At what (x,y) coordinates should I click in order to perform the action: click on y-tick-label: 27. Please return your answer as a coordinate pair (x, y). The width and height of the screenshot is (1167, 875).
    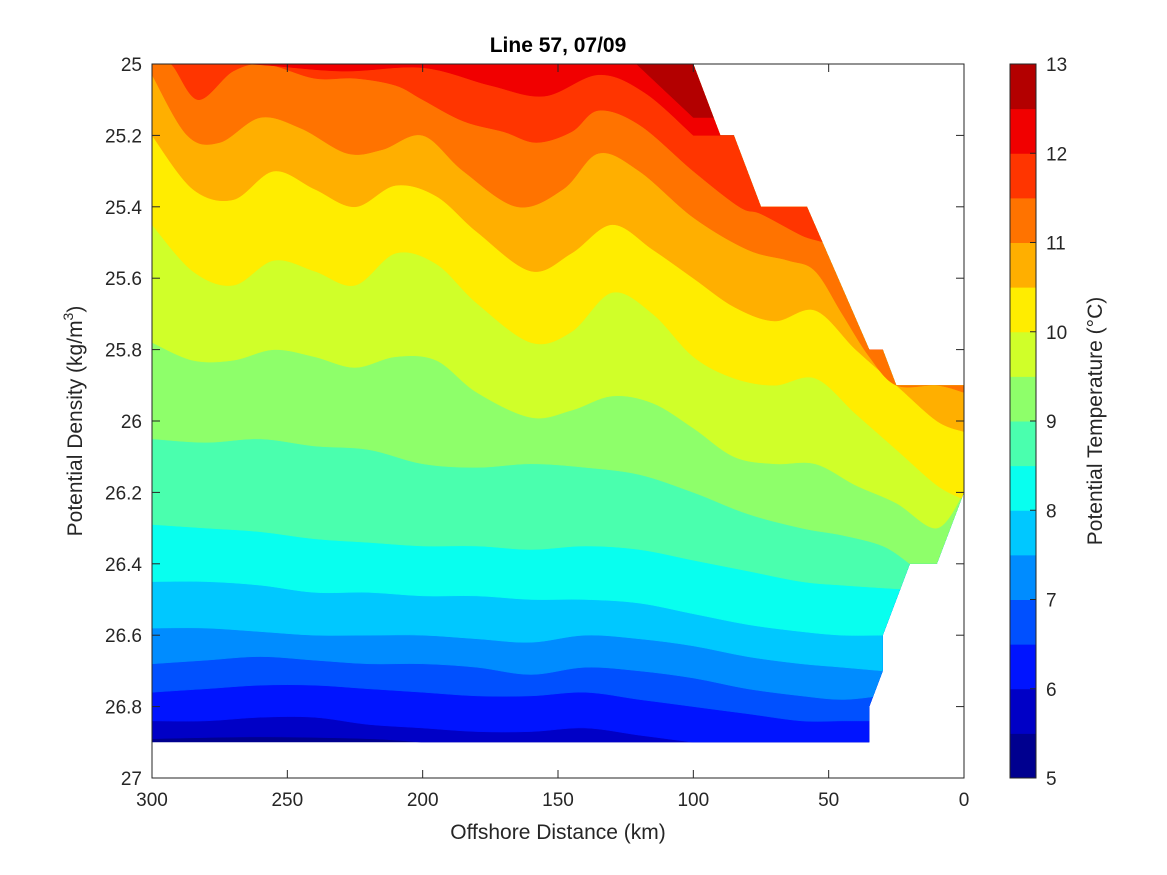
    Looking at the image, I should click on (131, 779).